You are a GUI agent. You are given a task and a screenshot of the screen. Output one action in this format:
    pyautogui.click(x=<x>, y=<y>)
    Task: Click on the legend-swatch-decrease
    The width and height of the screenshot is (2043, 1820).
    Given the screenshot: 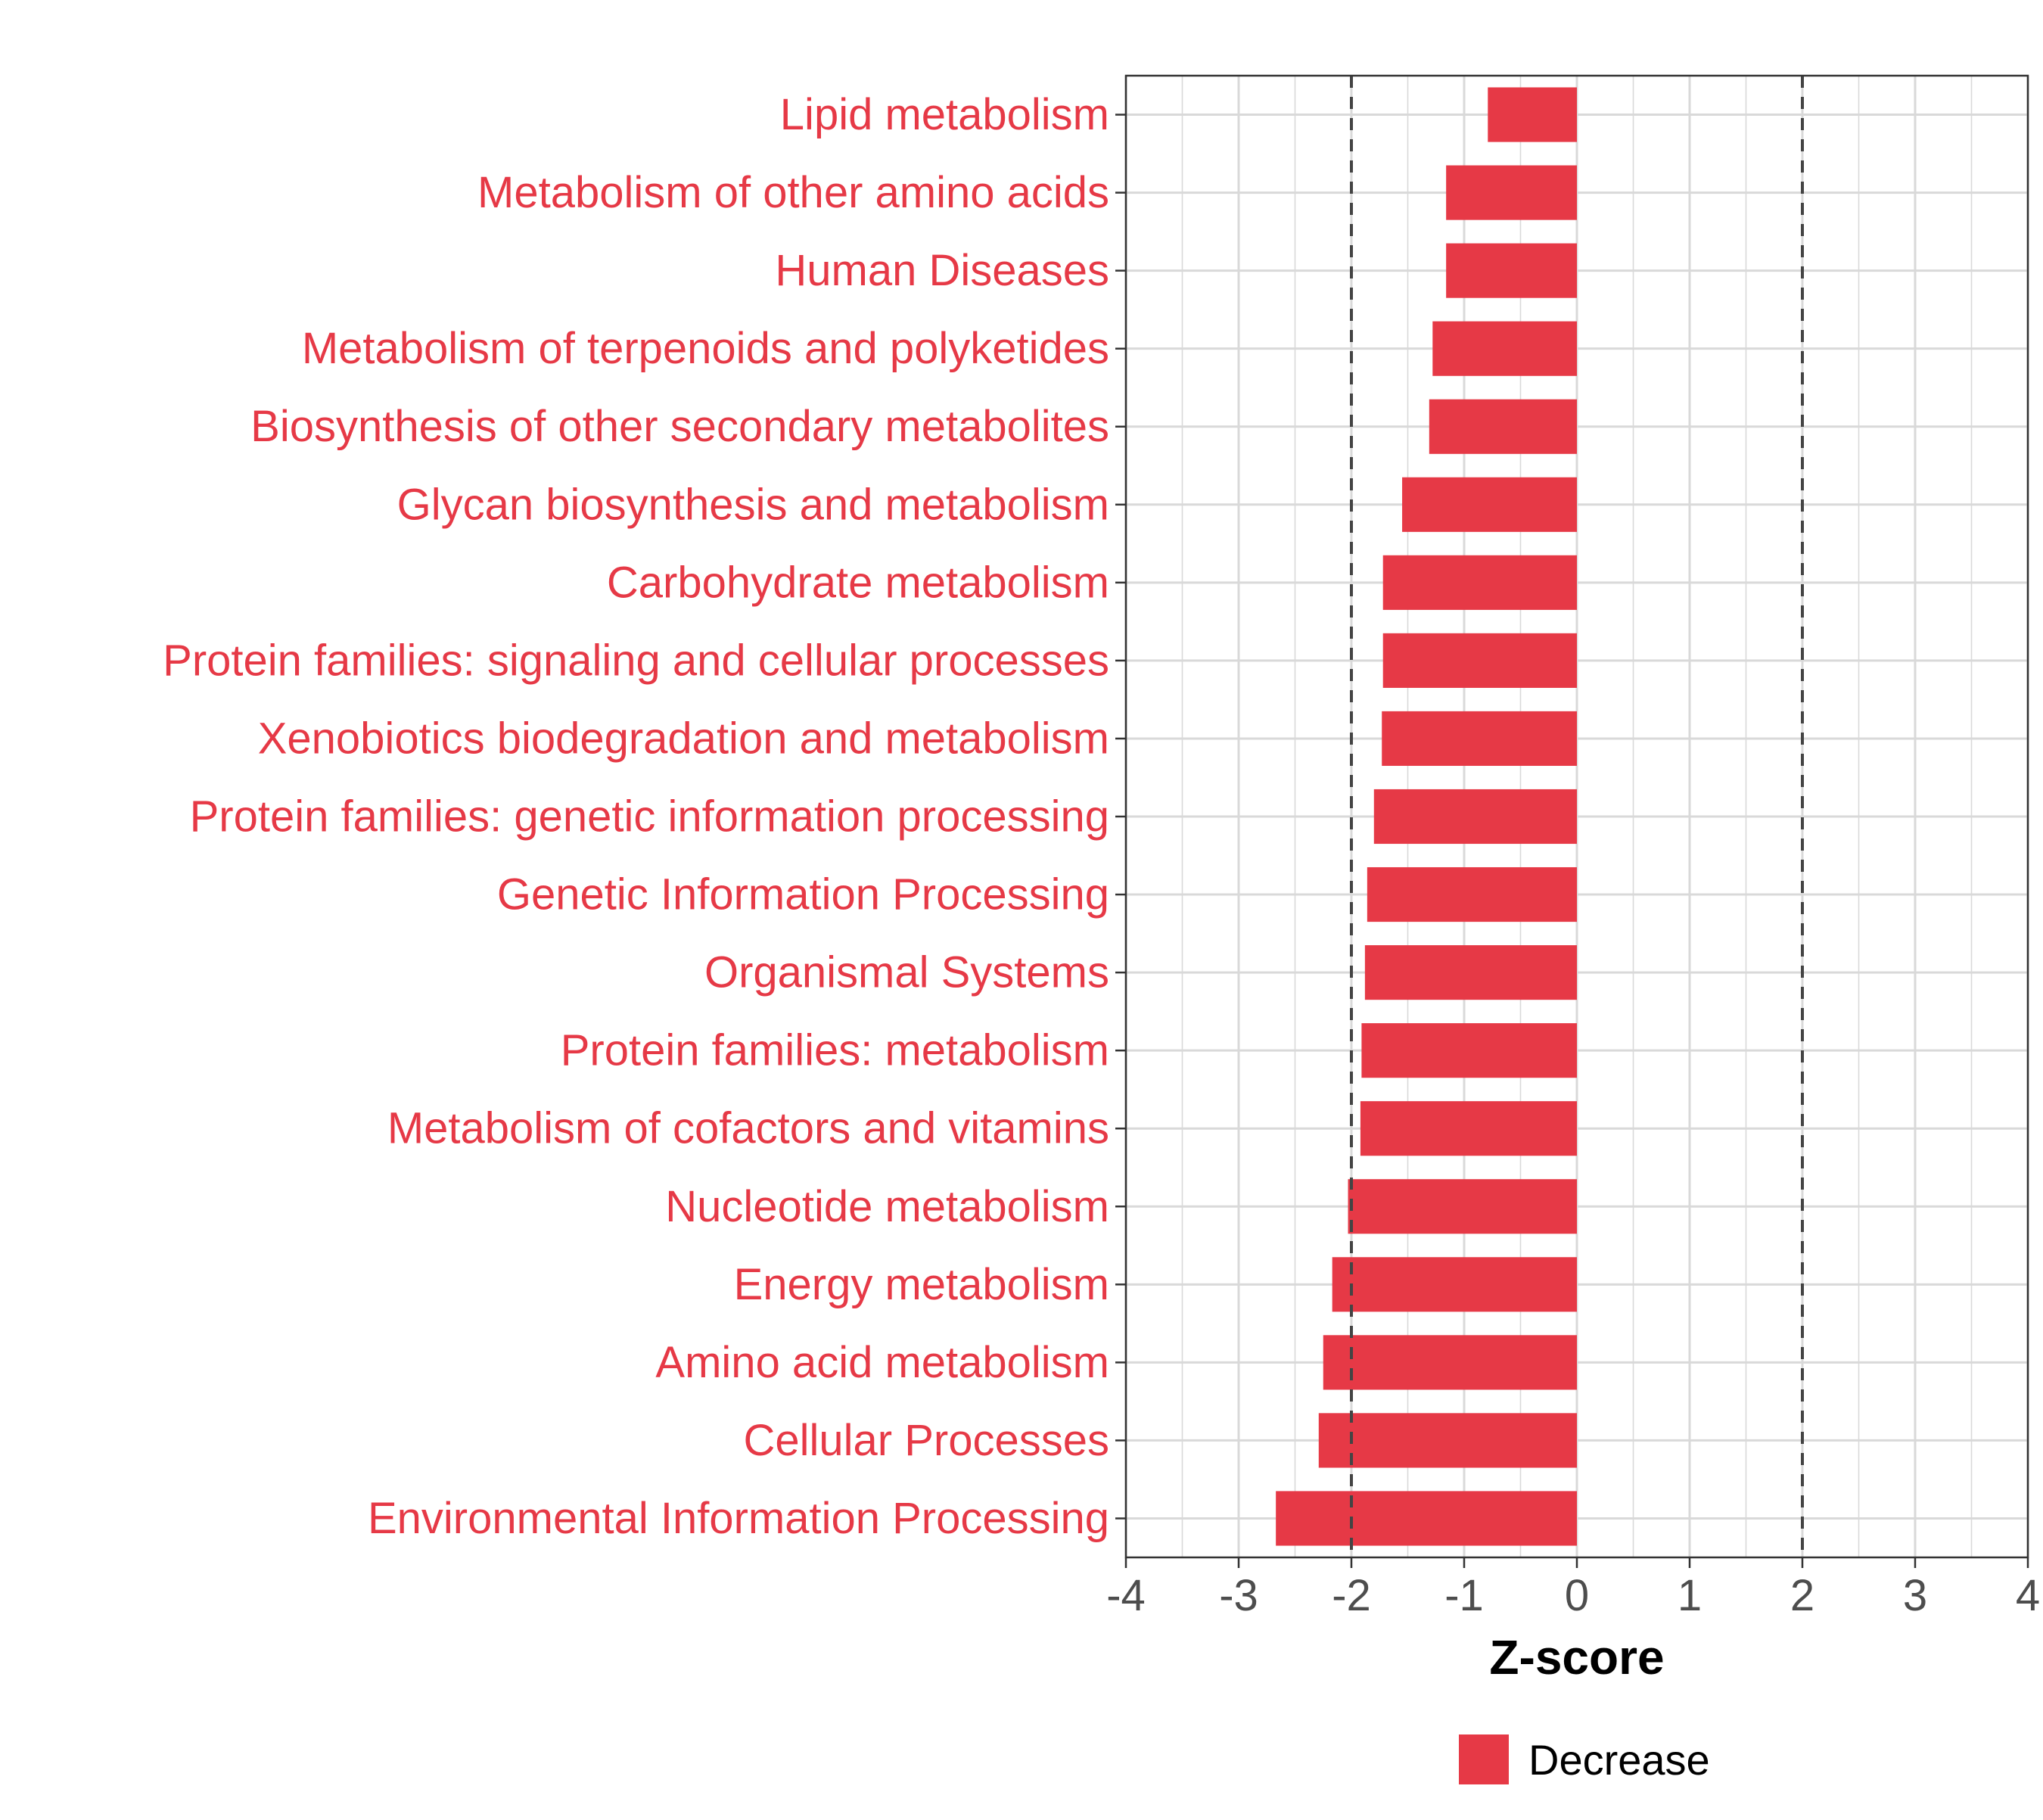 What is the action you would take?
    pyautogui.click(x=1484, y=1759)
    